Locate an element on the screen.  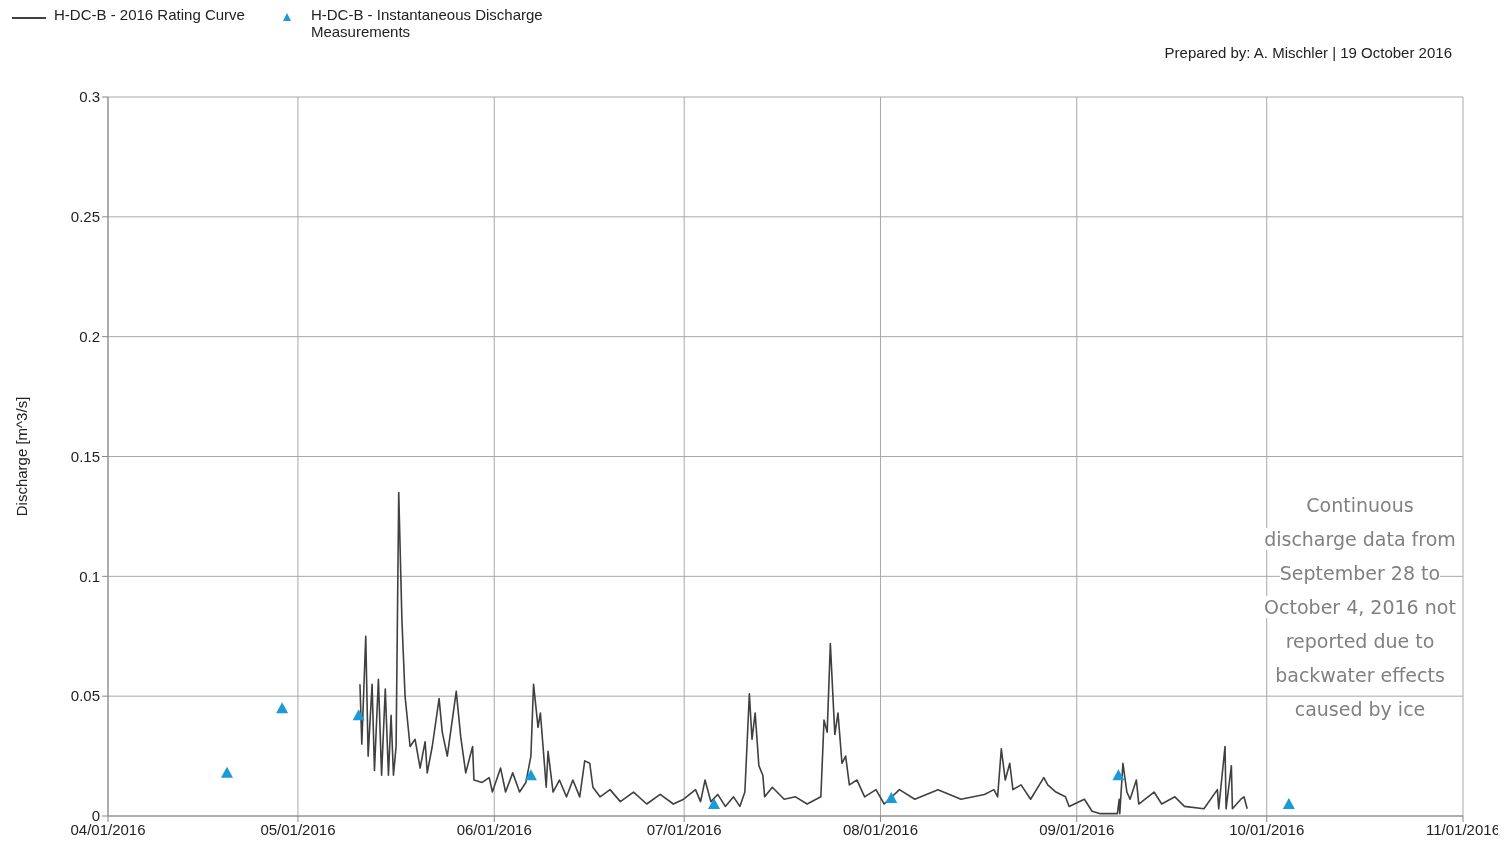
annotation: Continuous discharge data from September 28 to October 4, 2016 not reported due to backwater effects caused by ice is located at coordinates (1360, 607).